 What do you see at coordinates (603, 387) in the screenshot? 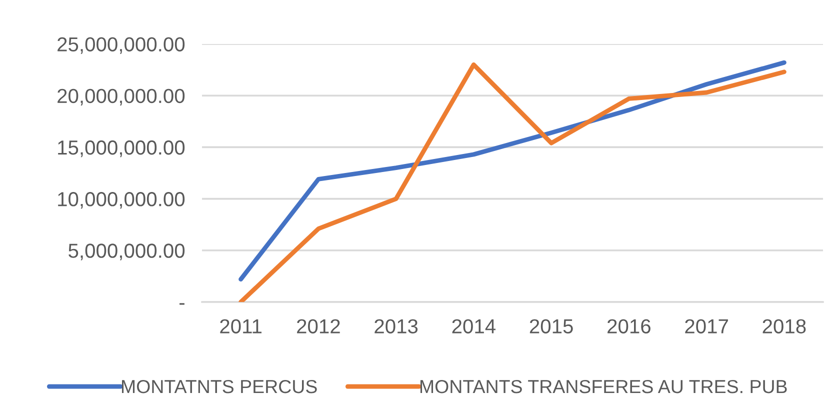
I see `legend-label: MONTANTS TRANSFERES AU TRES. PUB` at bounding box center [603, 387].